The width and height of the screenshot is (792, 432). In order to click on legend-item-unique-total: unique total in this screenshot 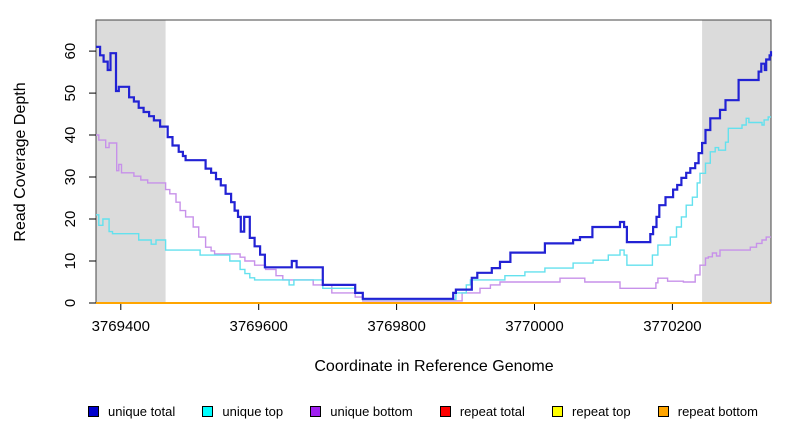, I will do `click(131, 411)`.